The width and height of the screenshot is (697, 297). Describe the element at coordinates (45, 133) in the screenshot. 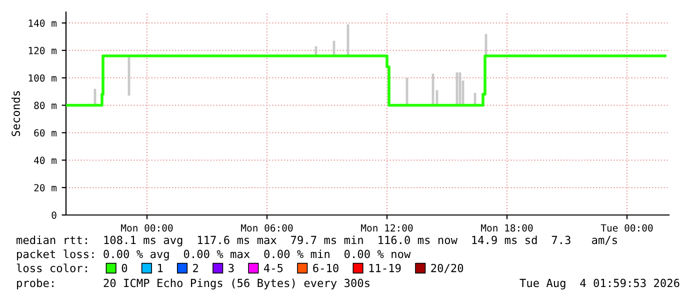

I see `y-tick-label: 60 m` at that location.